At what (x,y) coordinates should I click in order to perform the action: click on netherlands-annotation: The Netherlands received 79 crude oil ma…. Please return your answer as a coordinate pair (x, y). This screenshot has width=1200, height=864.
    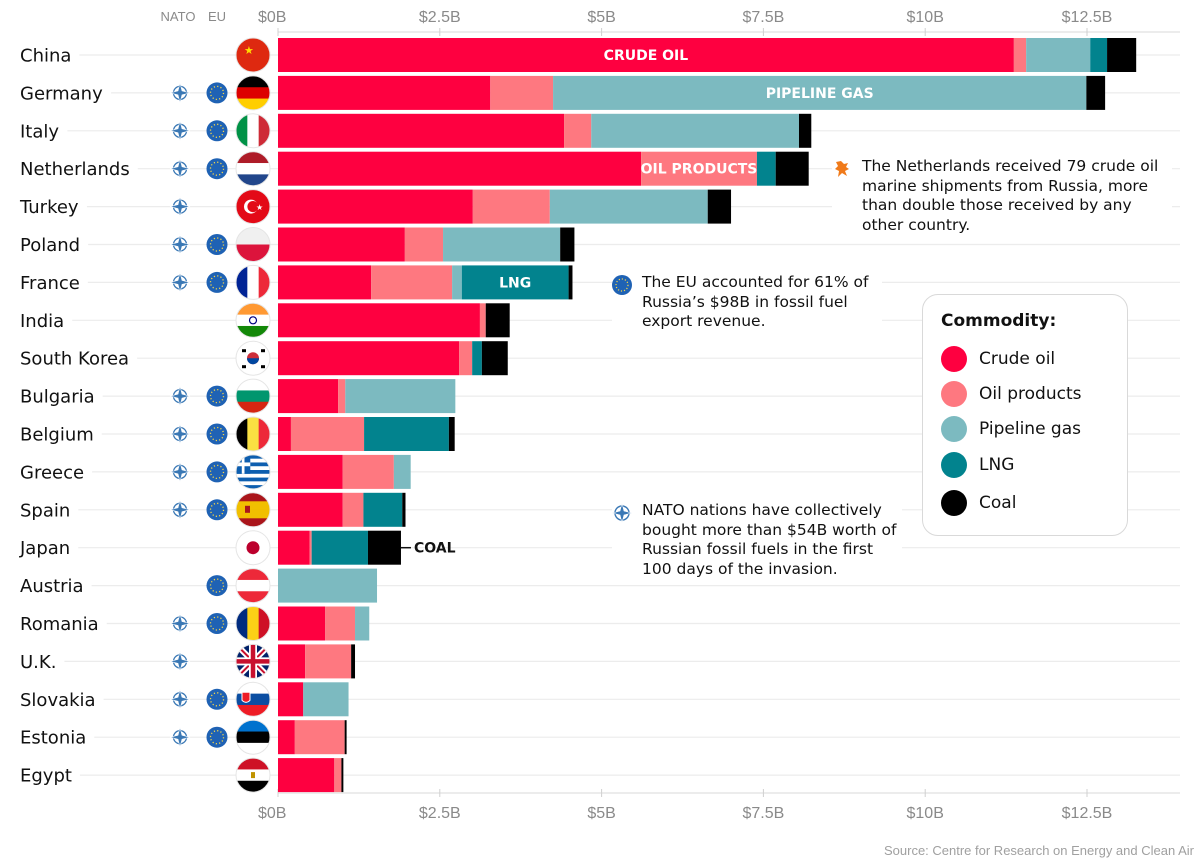
    Looking at the image, I should click on (1002, 196).